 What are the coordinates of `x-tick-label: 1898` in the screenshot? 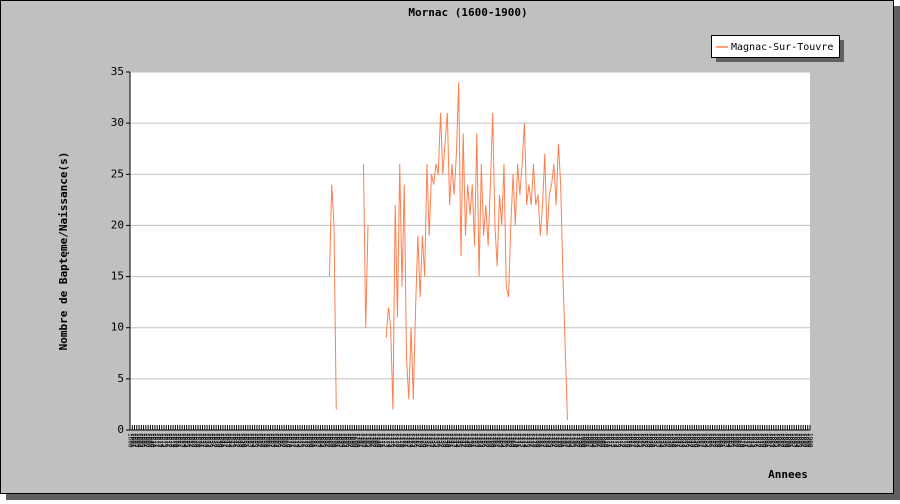 It's located at (805, 440).